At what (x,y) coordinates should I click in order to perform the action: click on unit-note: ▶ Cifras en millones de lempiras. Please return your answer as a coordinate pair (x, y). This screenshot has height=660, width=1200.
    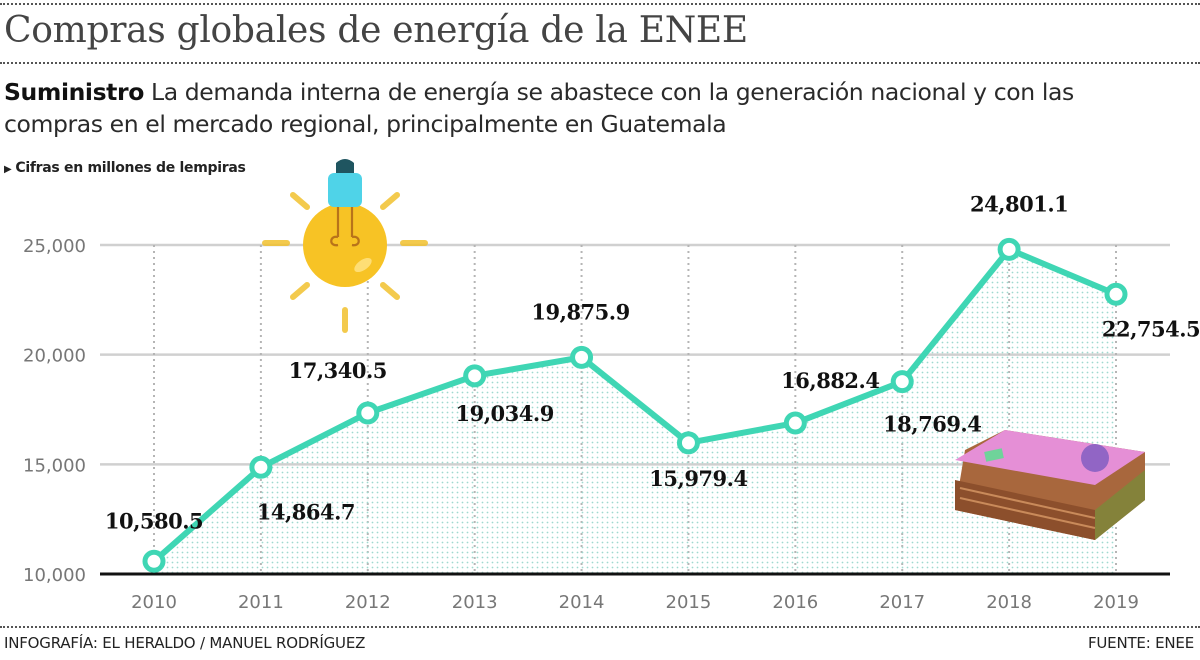
    Looking at the image, I should click on (125, 168).